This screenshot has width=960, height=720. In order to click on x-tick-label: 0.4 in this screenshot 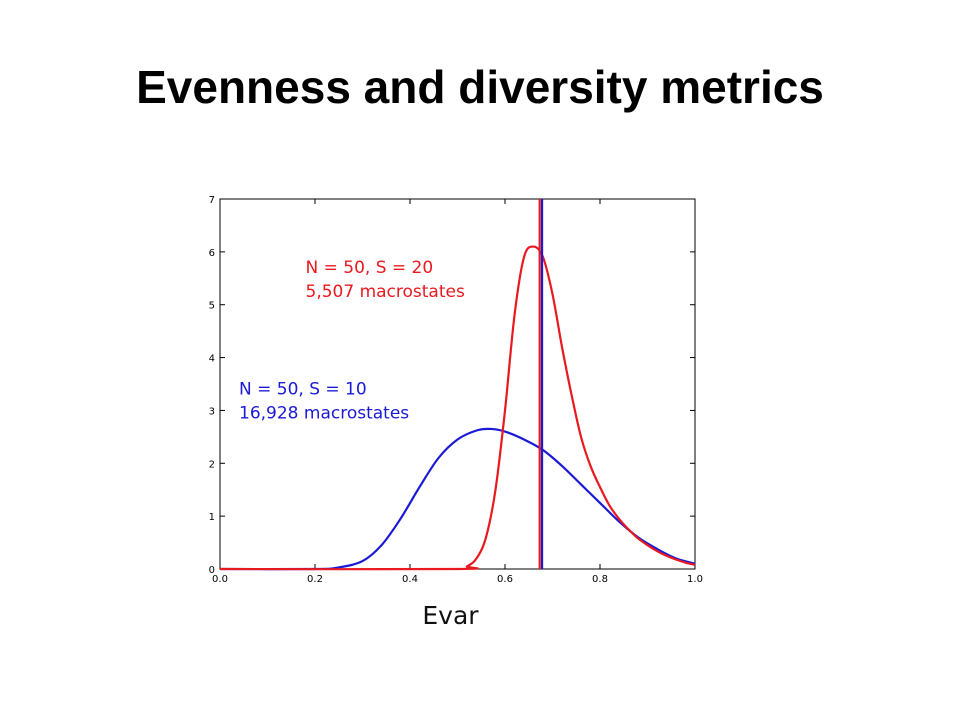, I will do `click(410, 579)`.